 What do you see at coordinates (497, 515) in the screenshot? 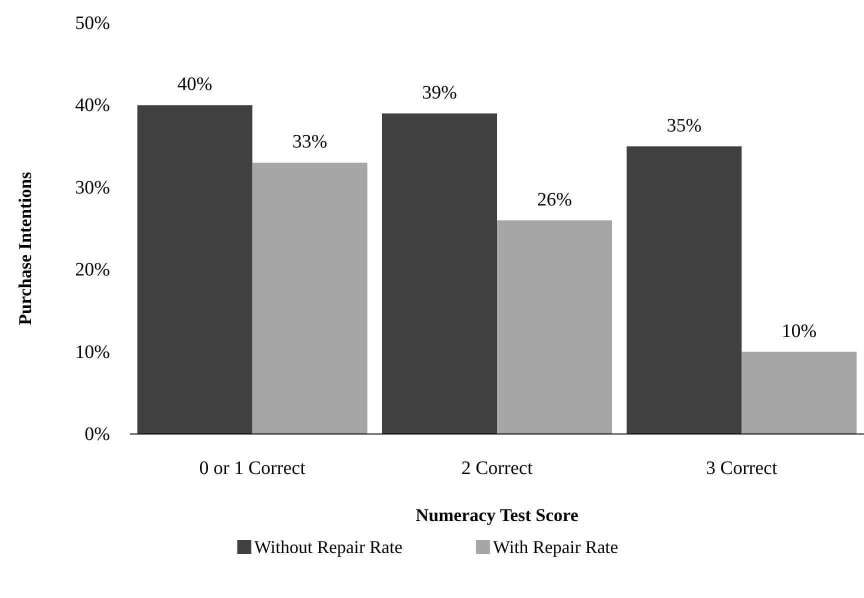
I see `x-axis-title: Numeracy Test Score` at bounding box center [497, 515].